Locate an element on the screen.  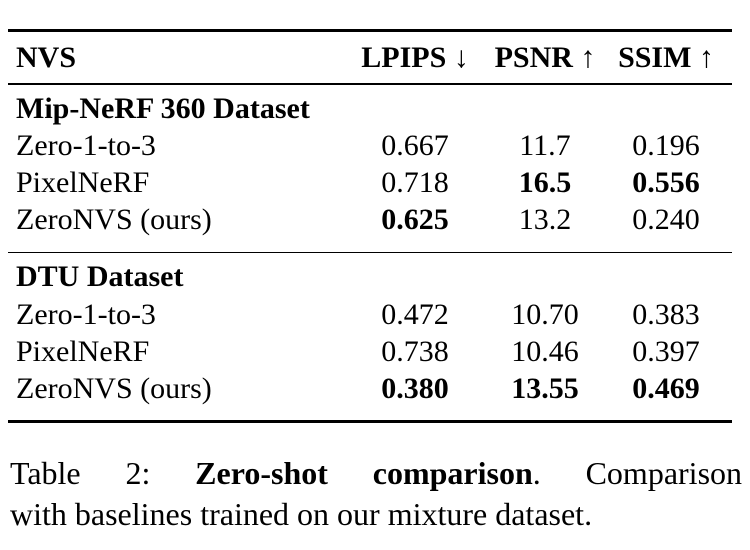
section-title: Mip-NeRF 360 Dataset is located at coordinates (163, 108).